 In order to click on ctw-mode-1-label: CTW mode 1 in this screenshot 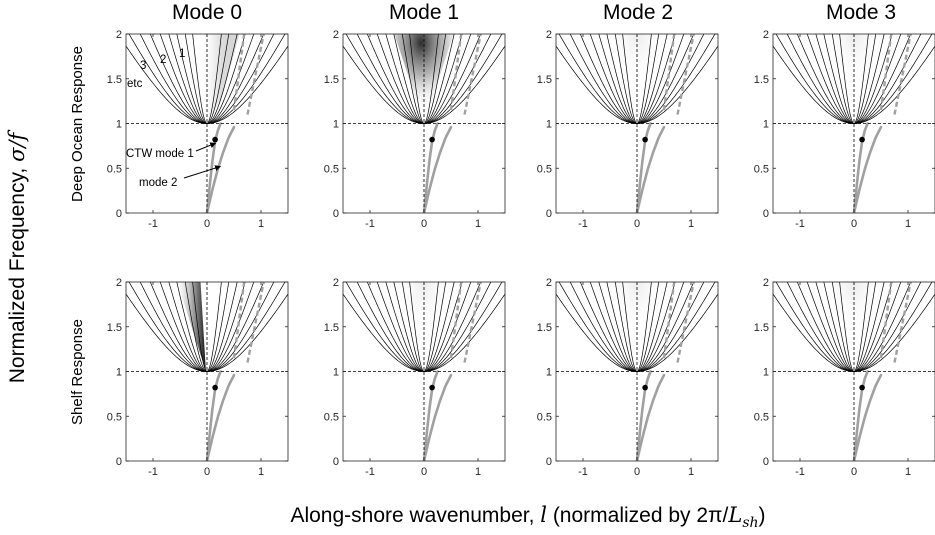, I will do `click(160, 154)`.